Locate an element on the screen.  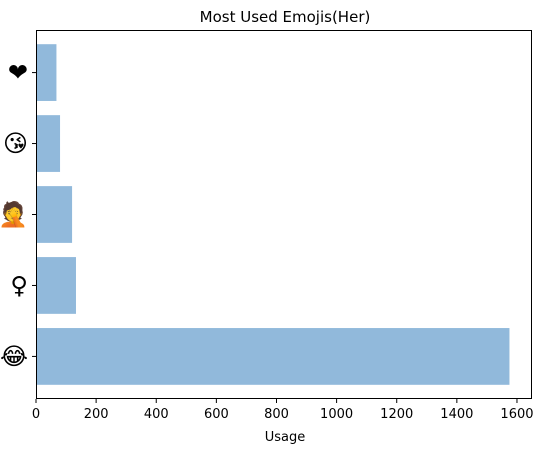
female-sign-icon: ♀ is located at coordinates (19, 285).